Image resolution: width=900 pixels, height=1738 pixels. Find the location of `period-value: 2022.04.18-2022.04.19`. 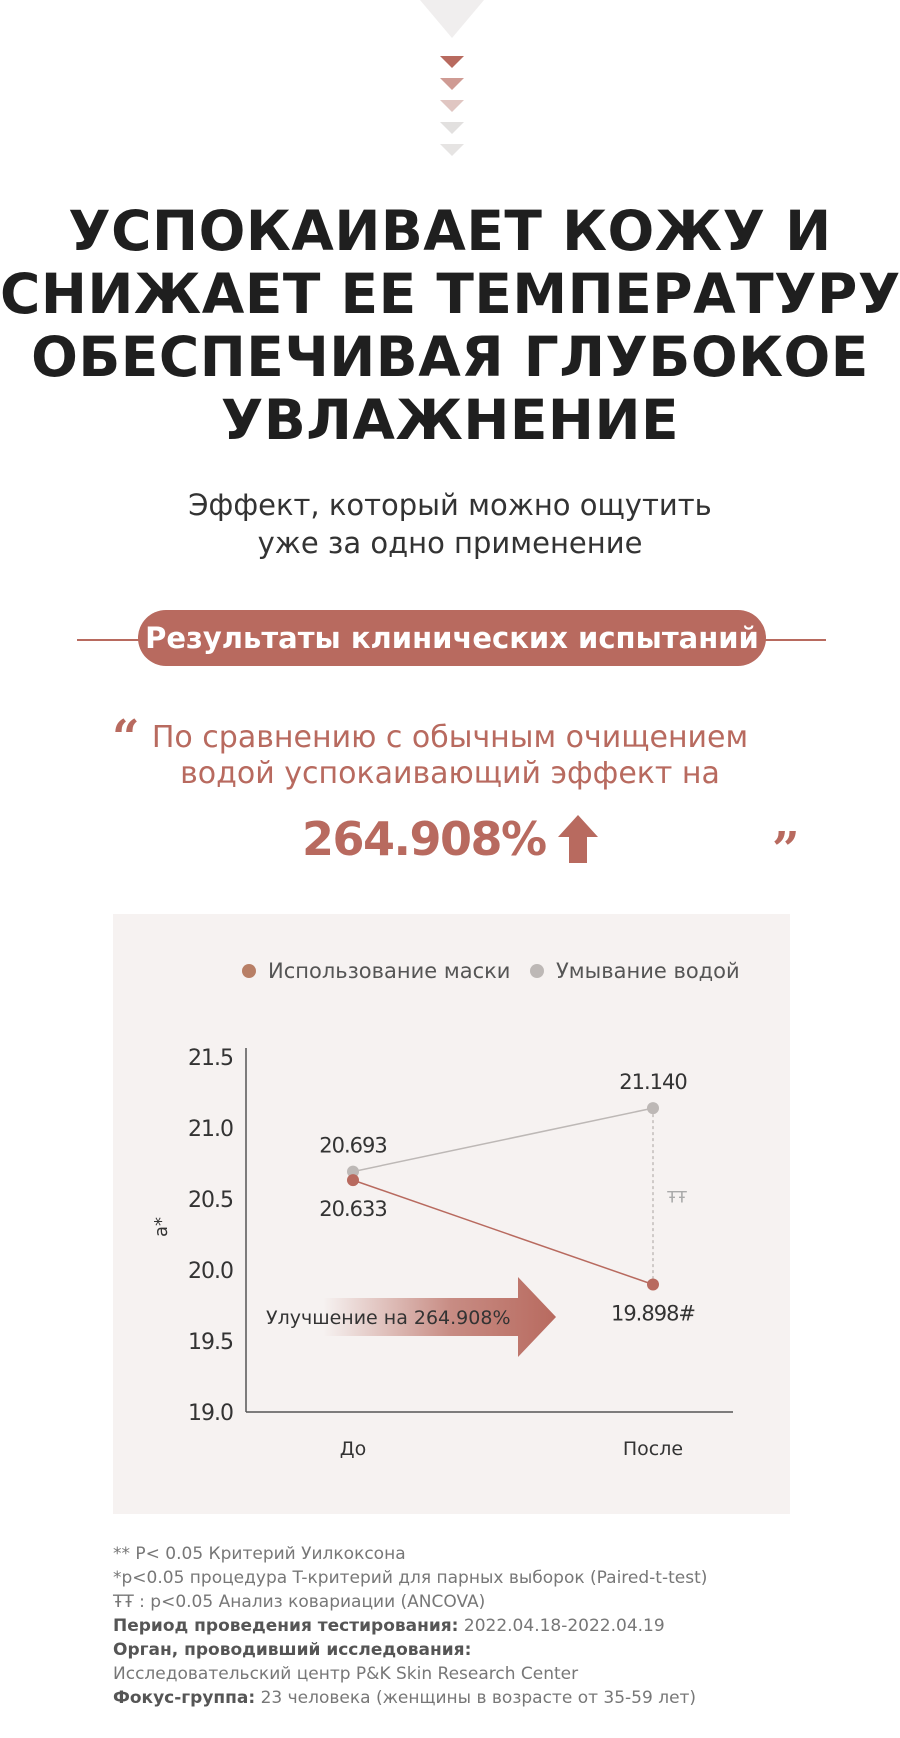

period-value: 2022.04.18-2022.04.19 is located at coordinates (561, 1626).